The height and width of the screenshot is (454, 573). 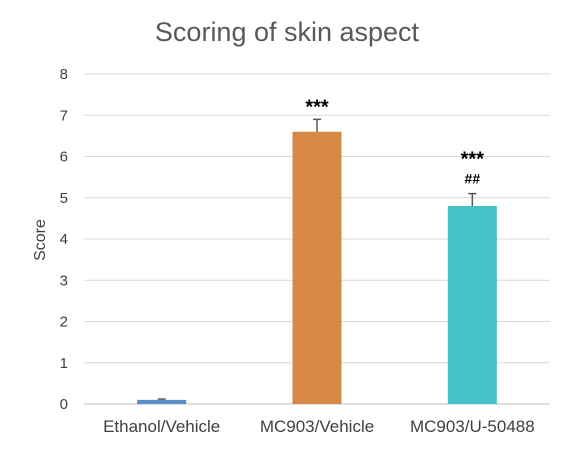 I want to click on x-tick-label: Ethanol/Vehicle, so click(x=161, y=426).